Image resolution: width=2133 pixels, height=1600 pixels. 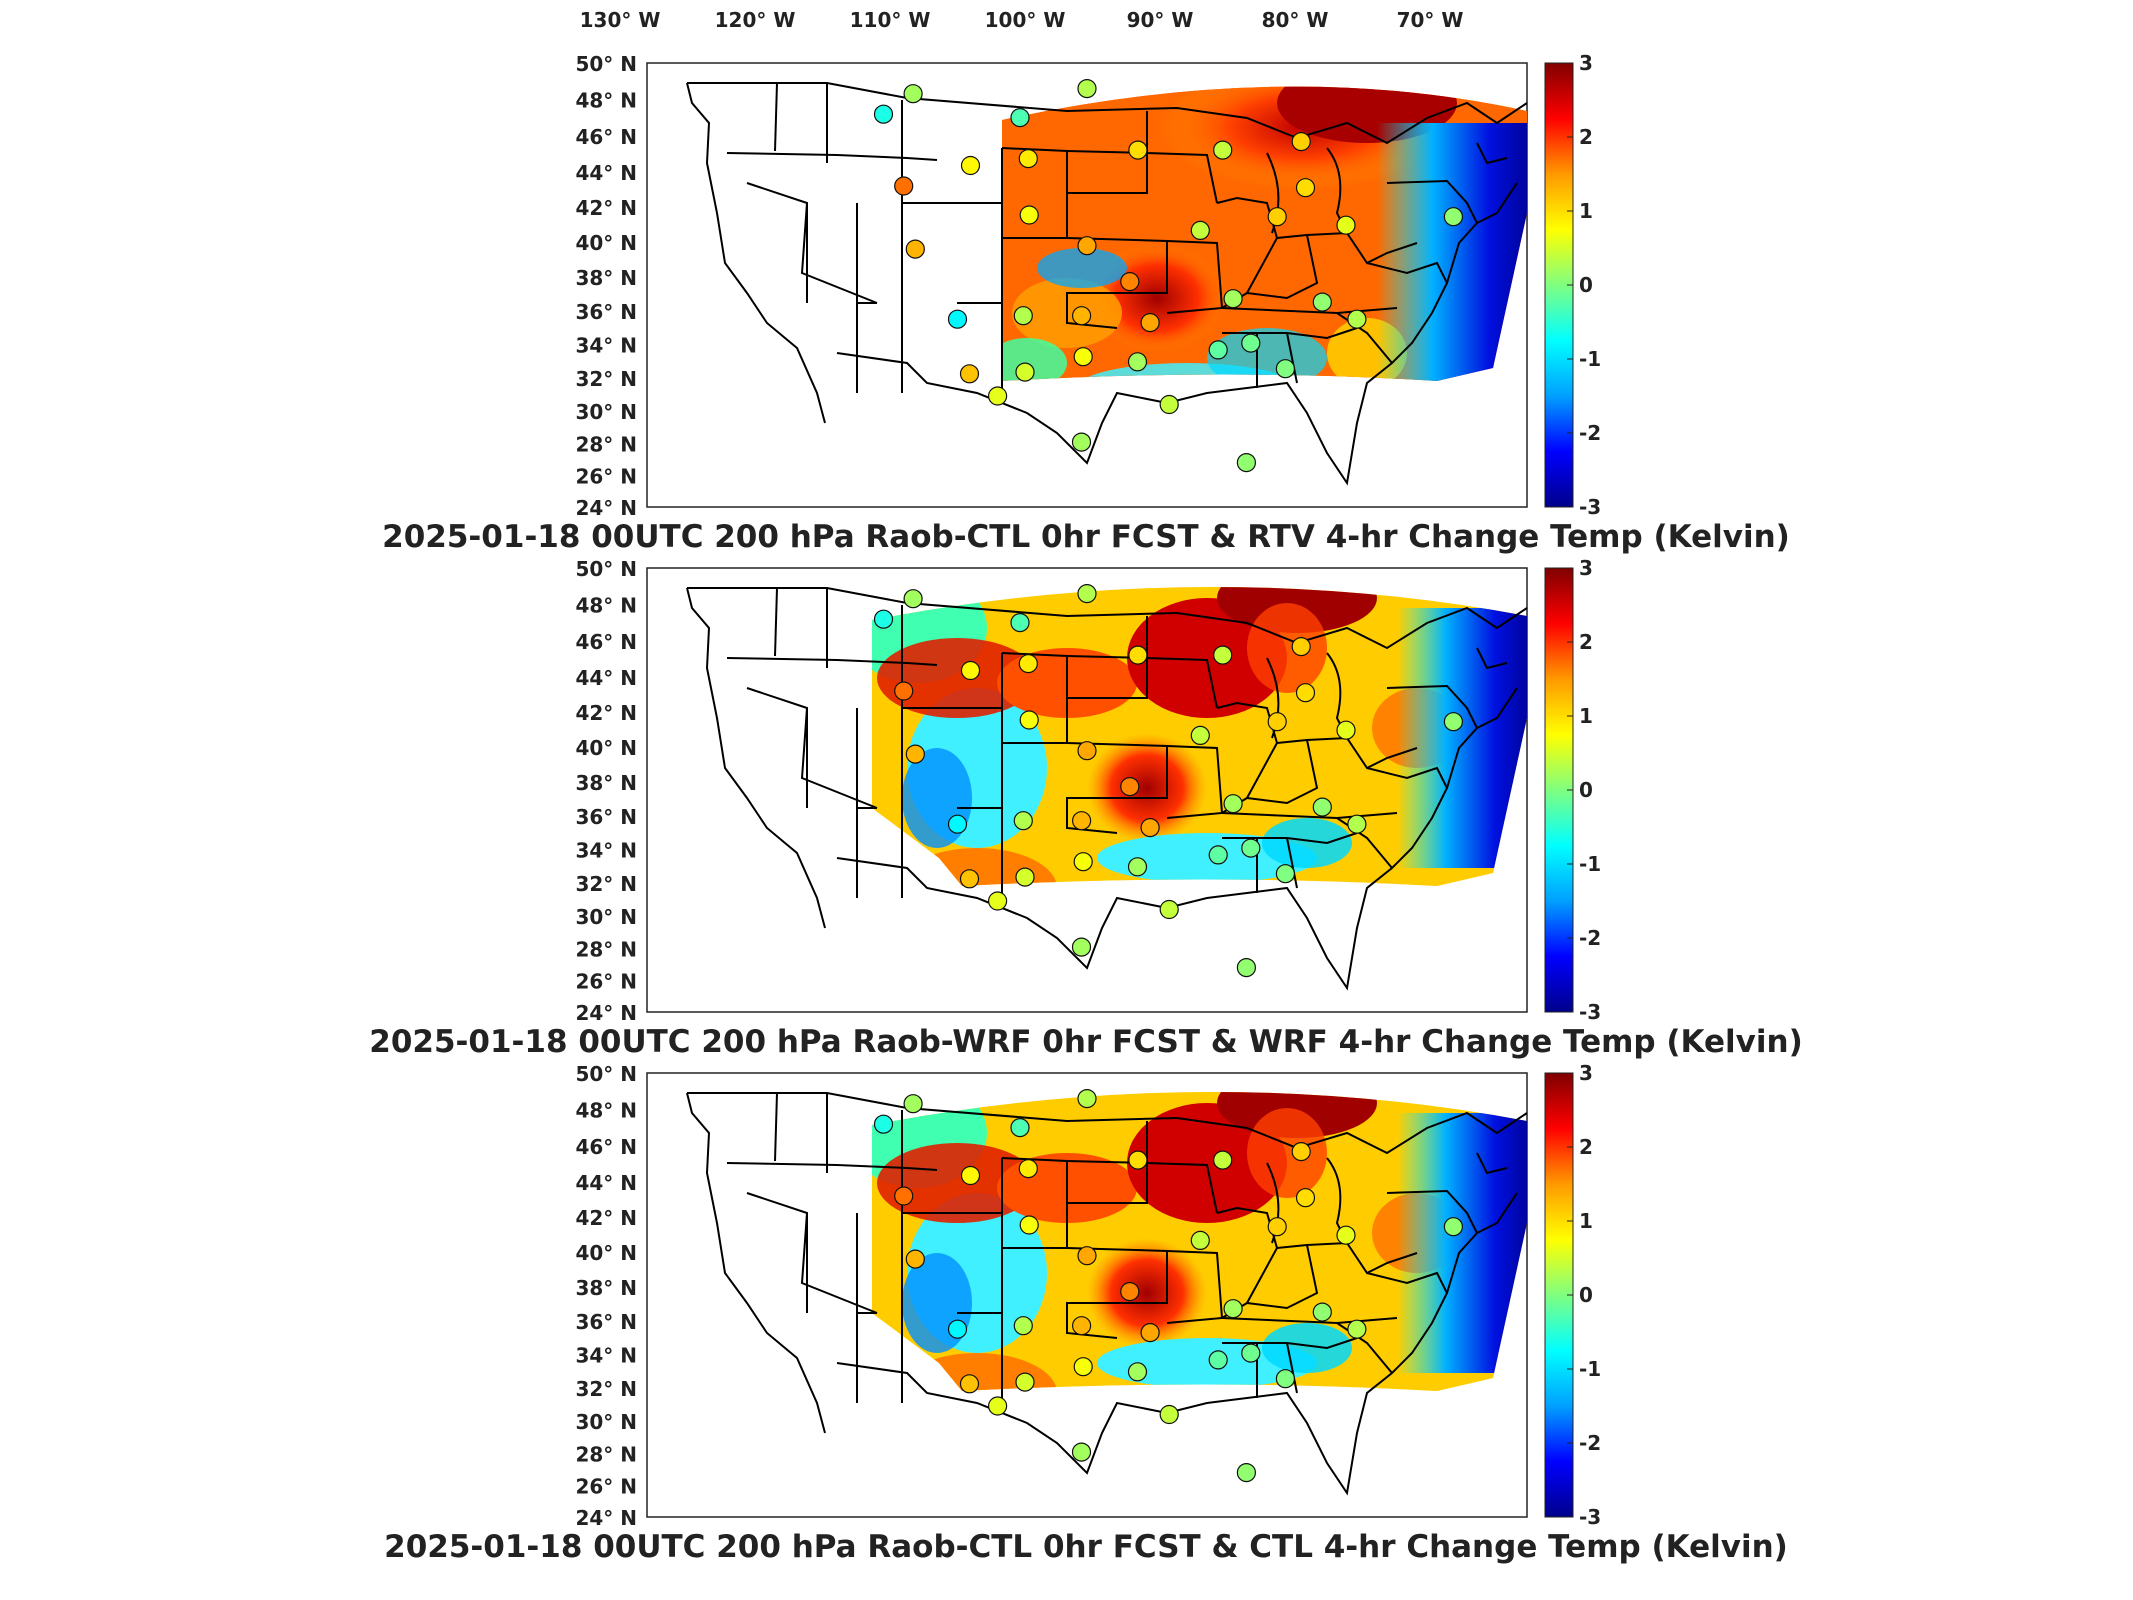 What do you see at coordinates (606, 444) in the screenshot?
I see `lat-label: 28° N` at bounding box center [606, 444].